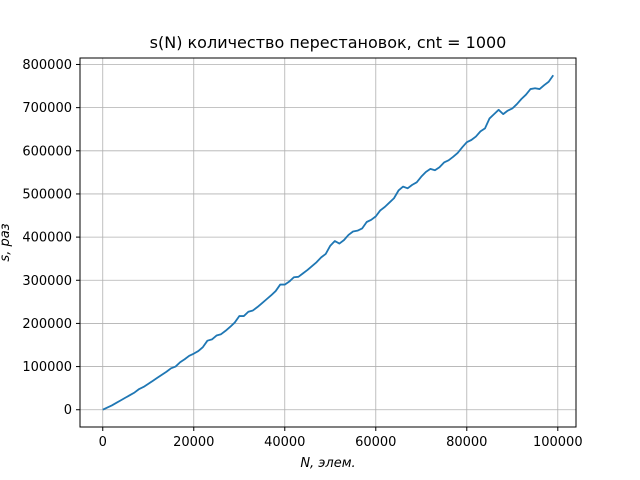  I want to click on chart-title: s(N) количество перестановок, cnt = 1000, so click(328, 42).